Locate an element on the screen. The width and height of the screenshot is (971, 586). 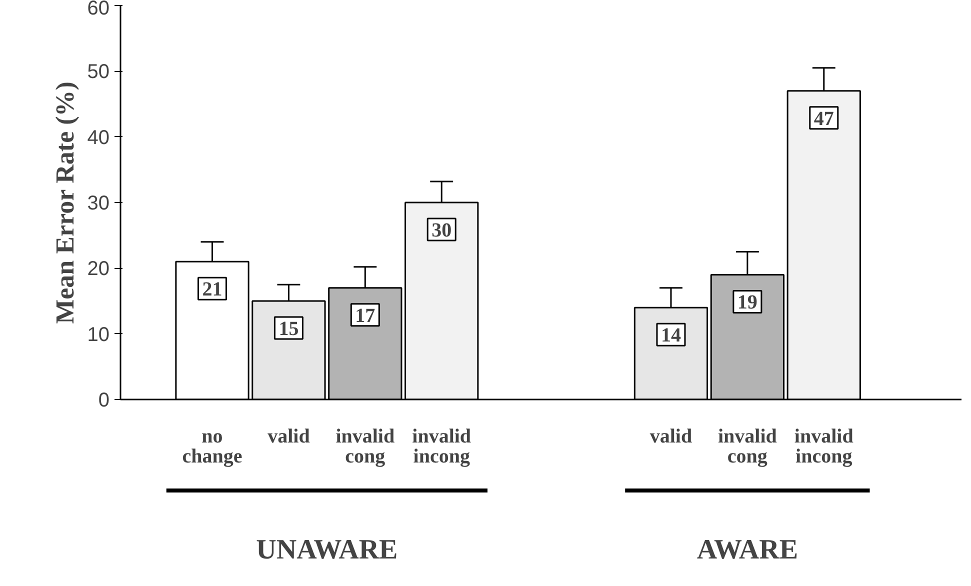
y-tick-label: 50 is located at coordinates (98, 72).